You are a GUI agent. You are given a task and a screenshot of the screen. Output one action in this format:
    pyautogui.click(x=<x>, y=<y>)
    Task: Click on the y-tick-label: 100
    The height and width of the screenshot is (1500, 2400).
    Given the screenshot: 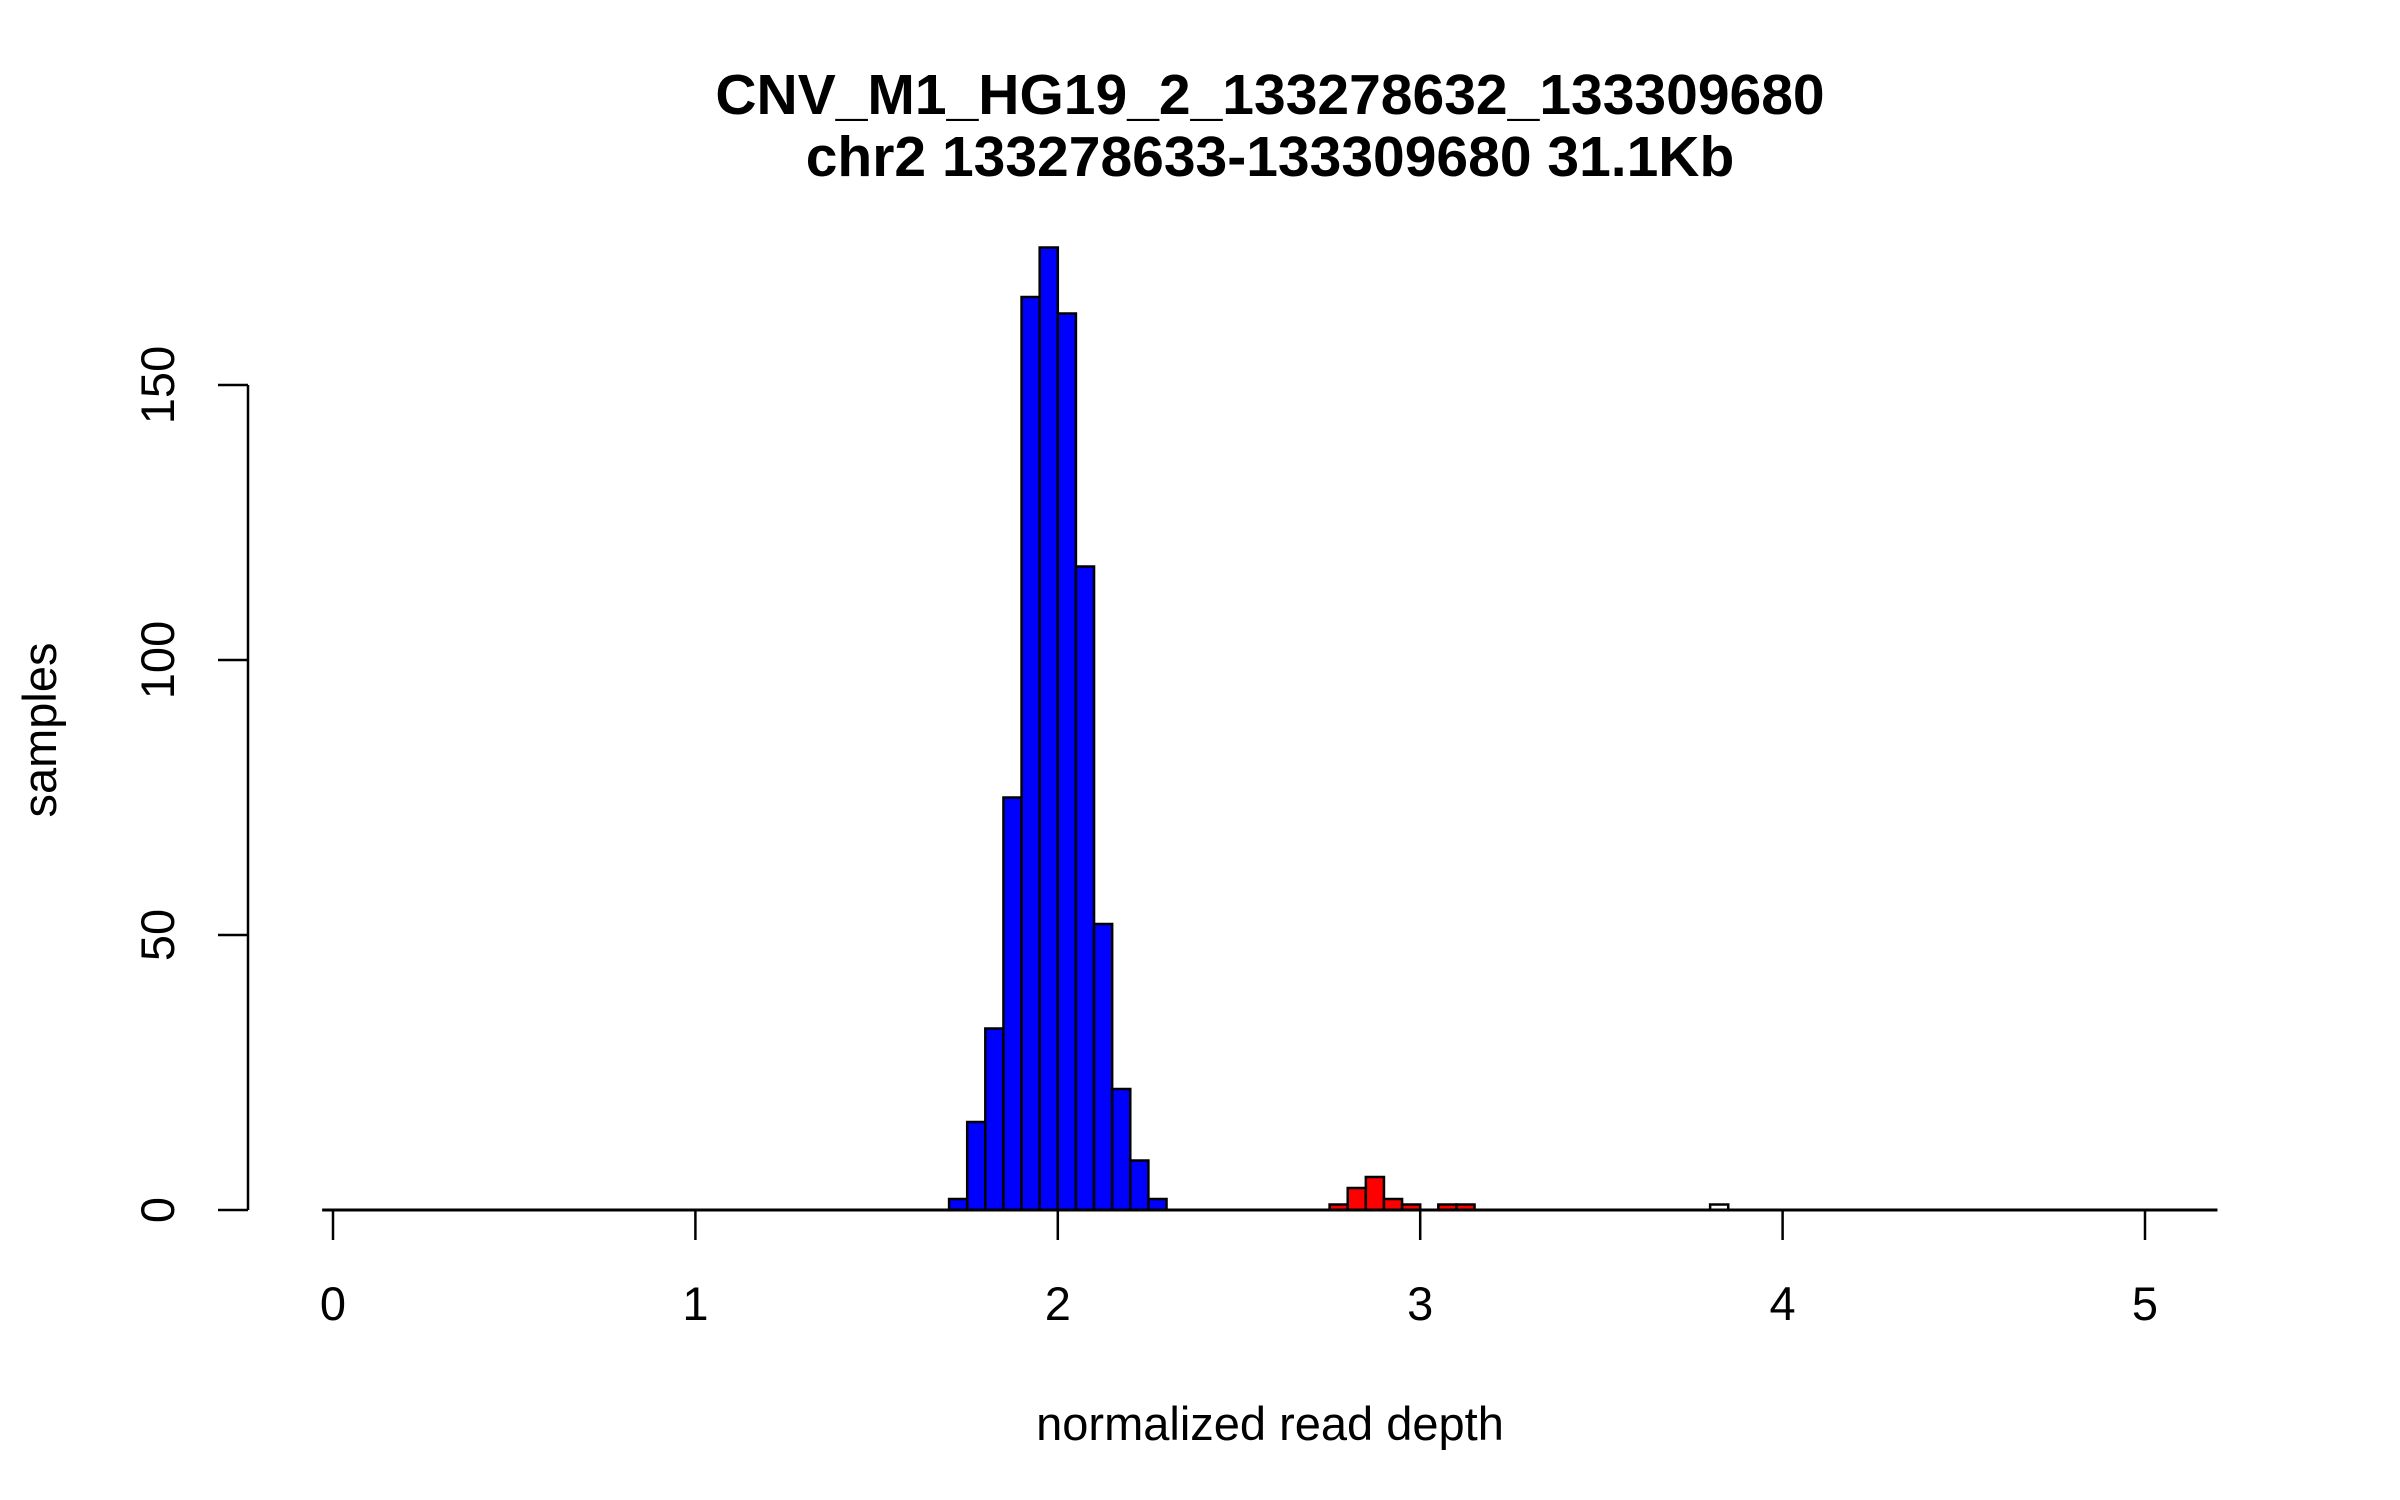 What is the action you would take?
    pyautogui.click(x=157, y=660)
    